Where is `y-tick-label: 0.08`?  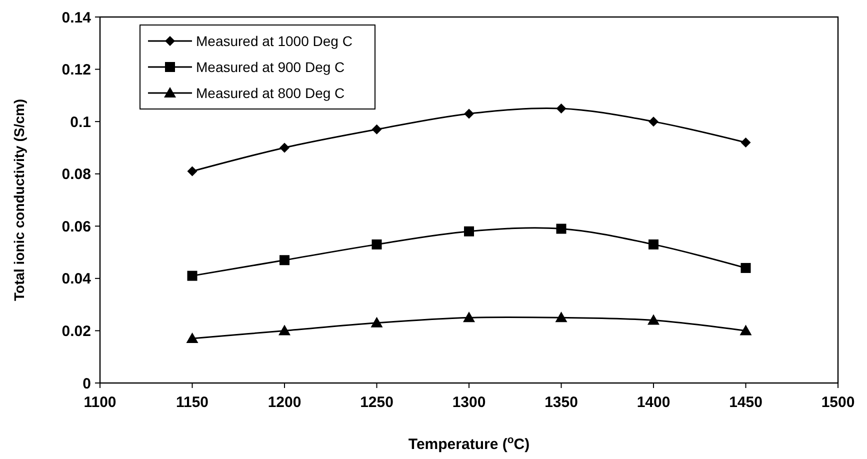
y-tick-label: 0.08 is located at coordinates (76, 175).